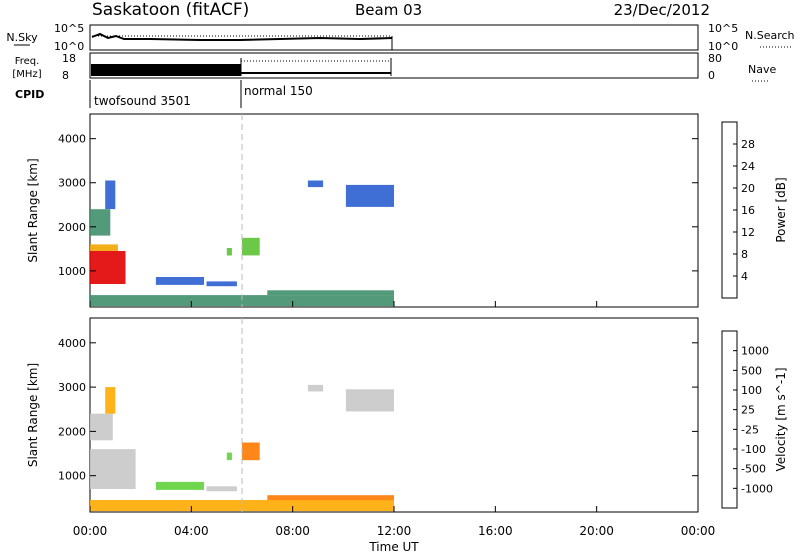 This screenshot has width=800, height=558. What do you see at coordinates (278, 91) in the screenshot?
I see `cpid-segment-normal: normal 150` at bounding box center [278, 91].